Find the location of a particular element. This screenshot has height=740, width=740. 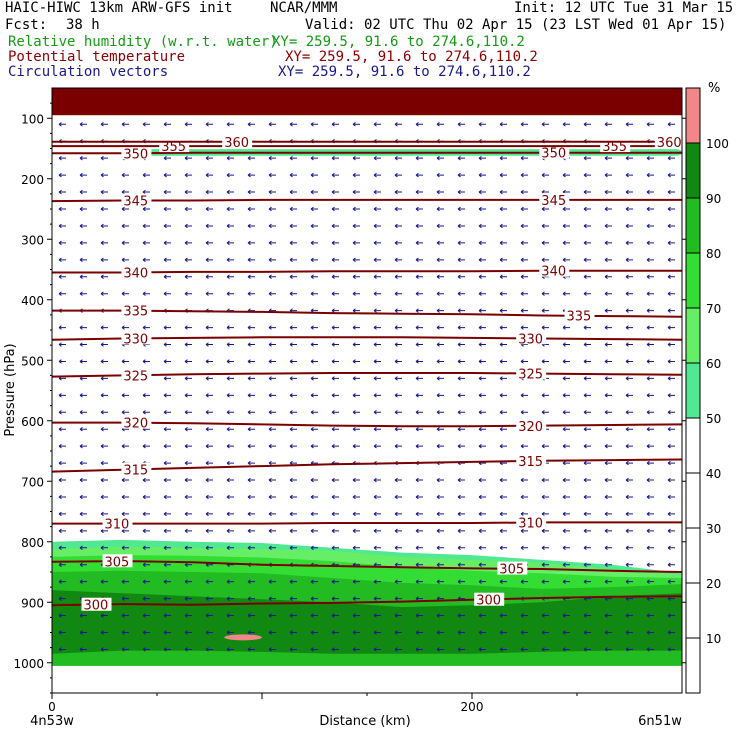

theta-label: 335 is located at coordinates (579, 317).